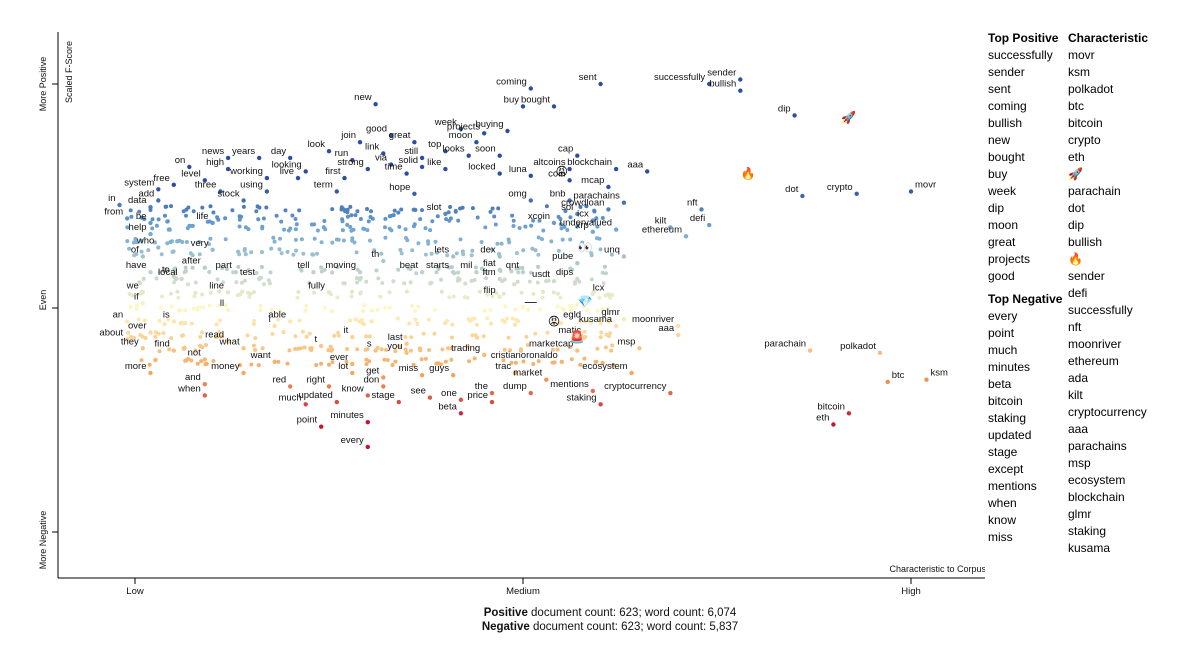 The height and width of the screenshot is (650, 1200). I want to click on emoji-point: 😡, so click(554, 321).